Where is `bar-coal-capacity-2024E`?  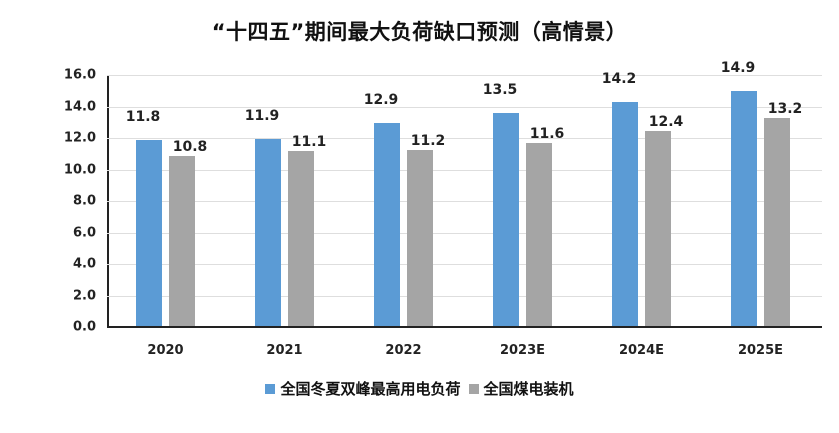
bar-coal-capacity-2024E is located at coordinates (658, 228).